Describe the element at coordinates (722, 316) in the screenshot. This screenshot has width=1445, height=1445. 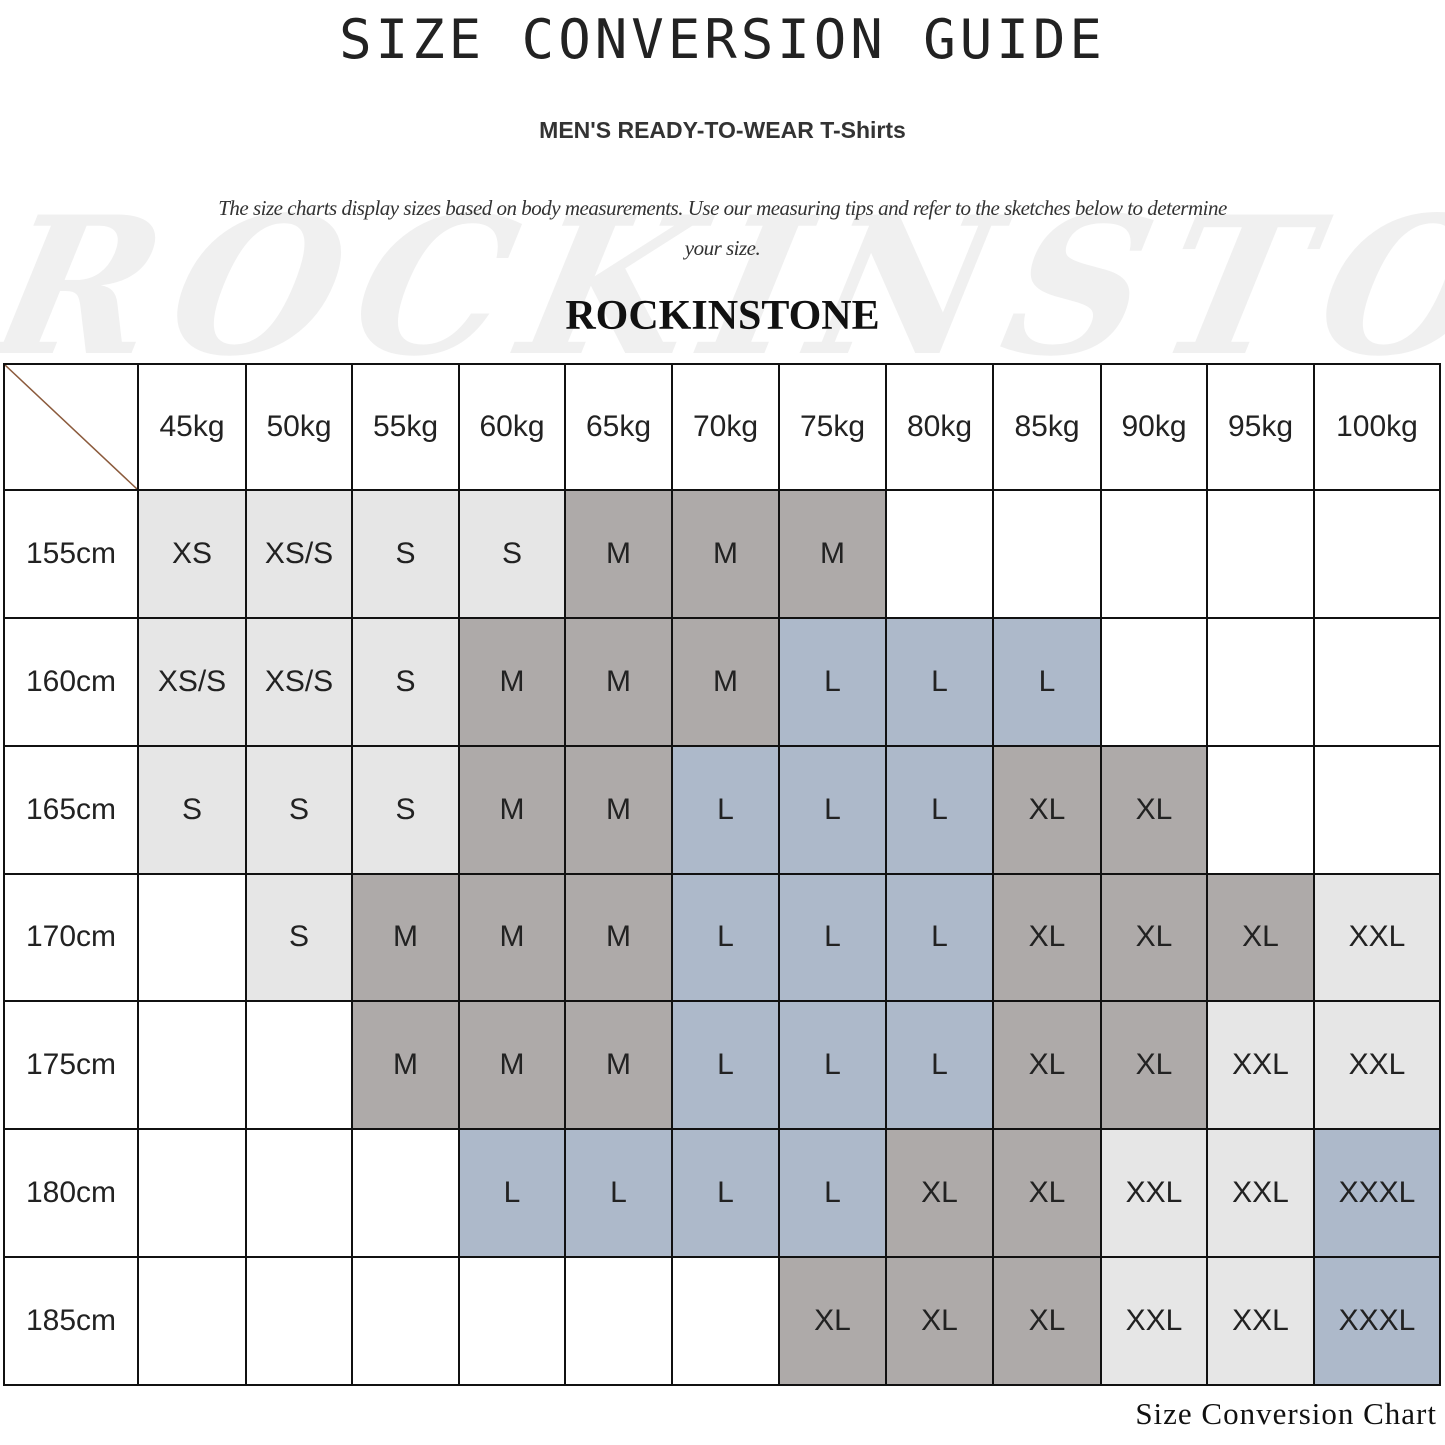
I see `brand-name: ROCKINSTONE` at that location.